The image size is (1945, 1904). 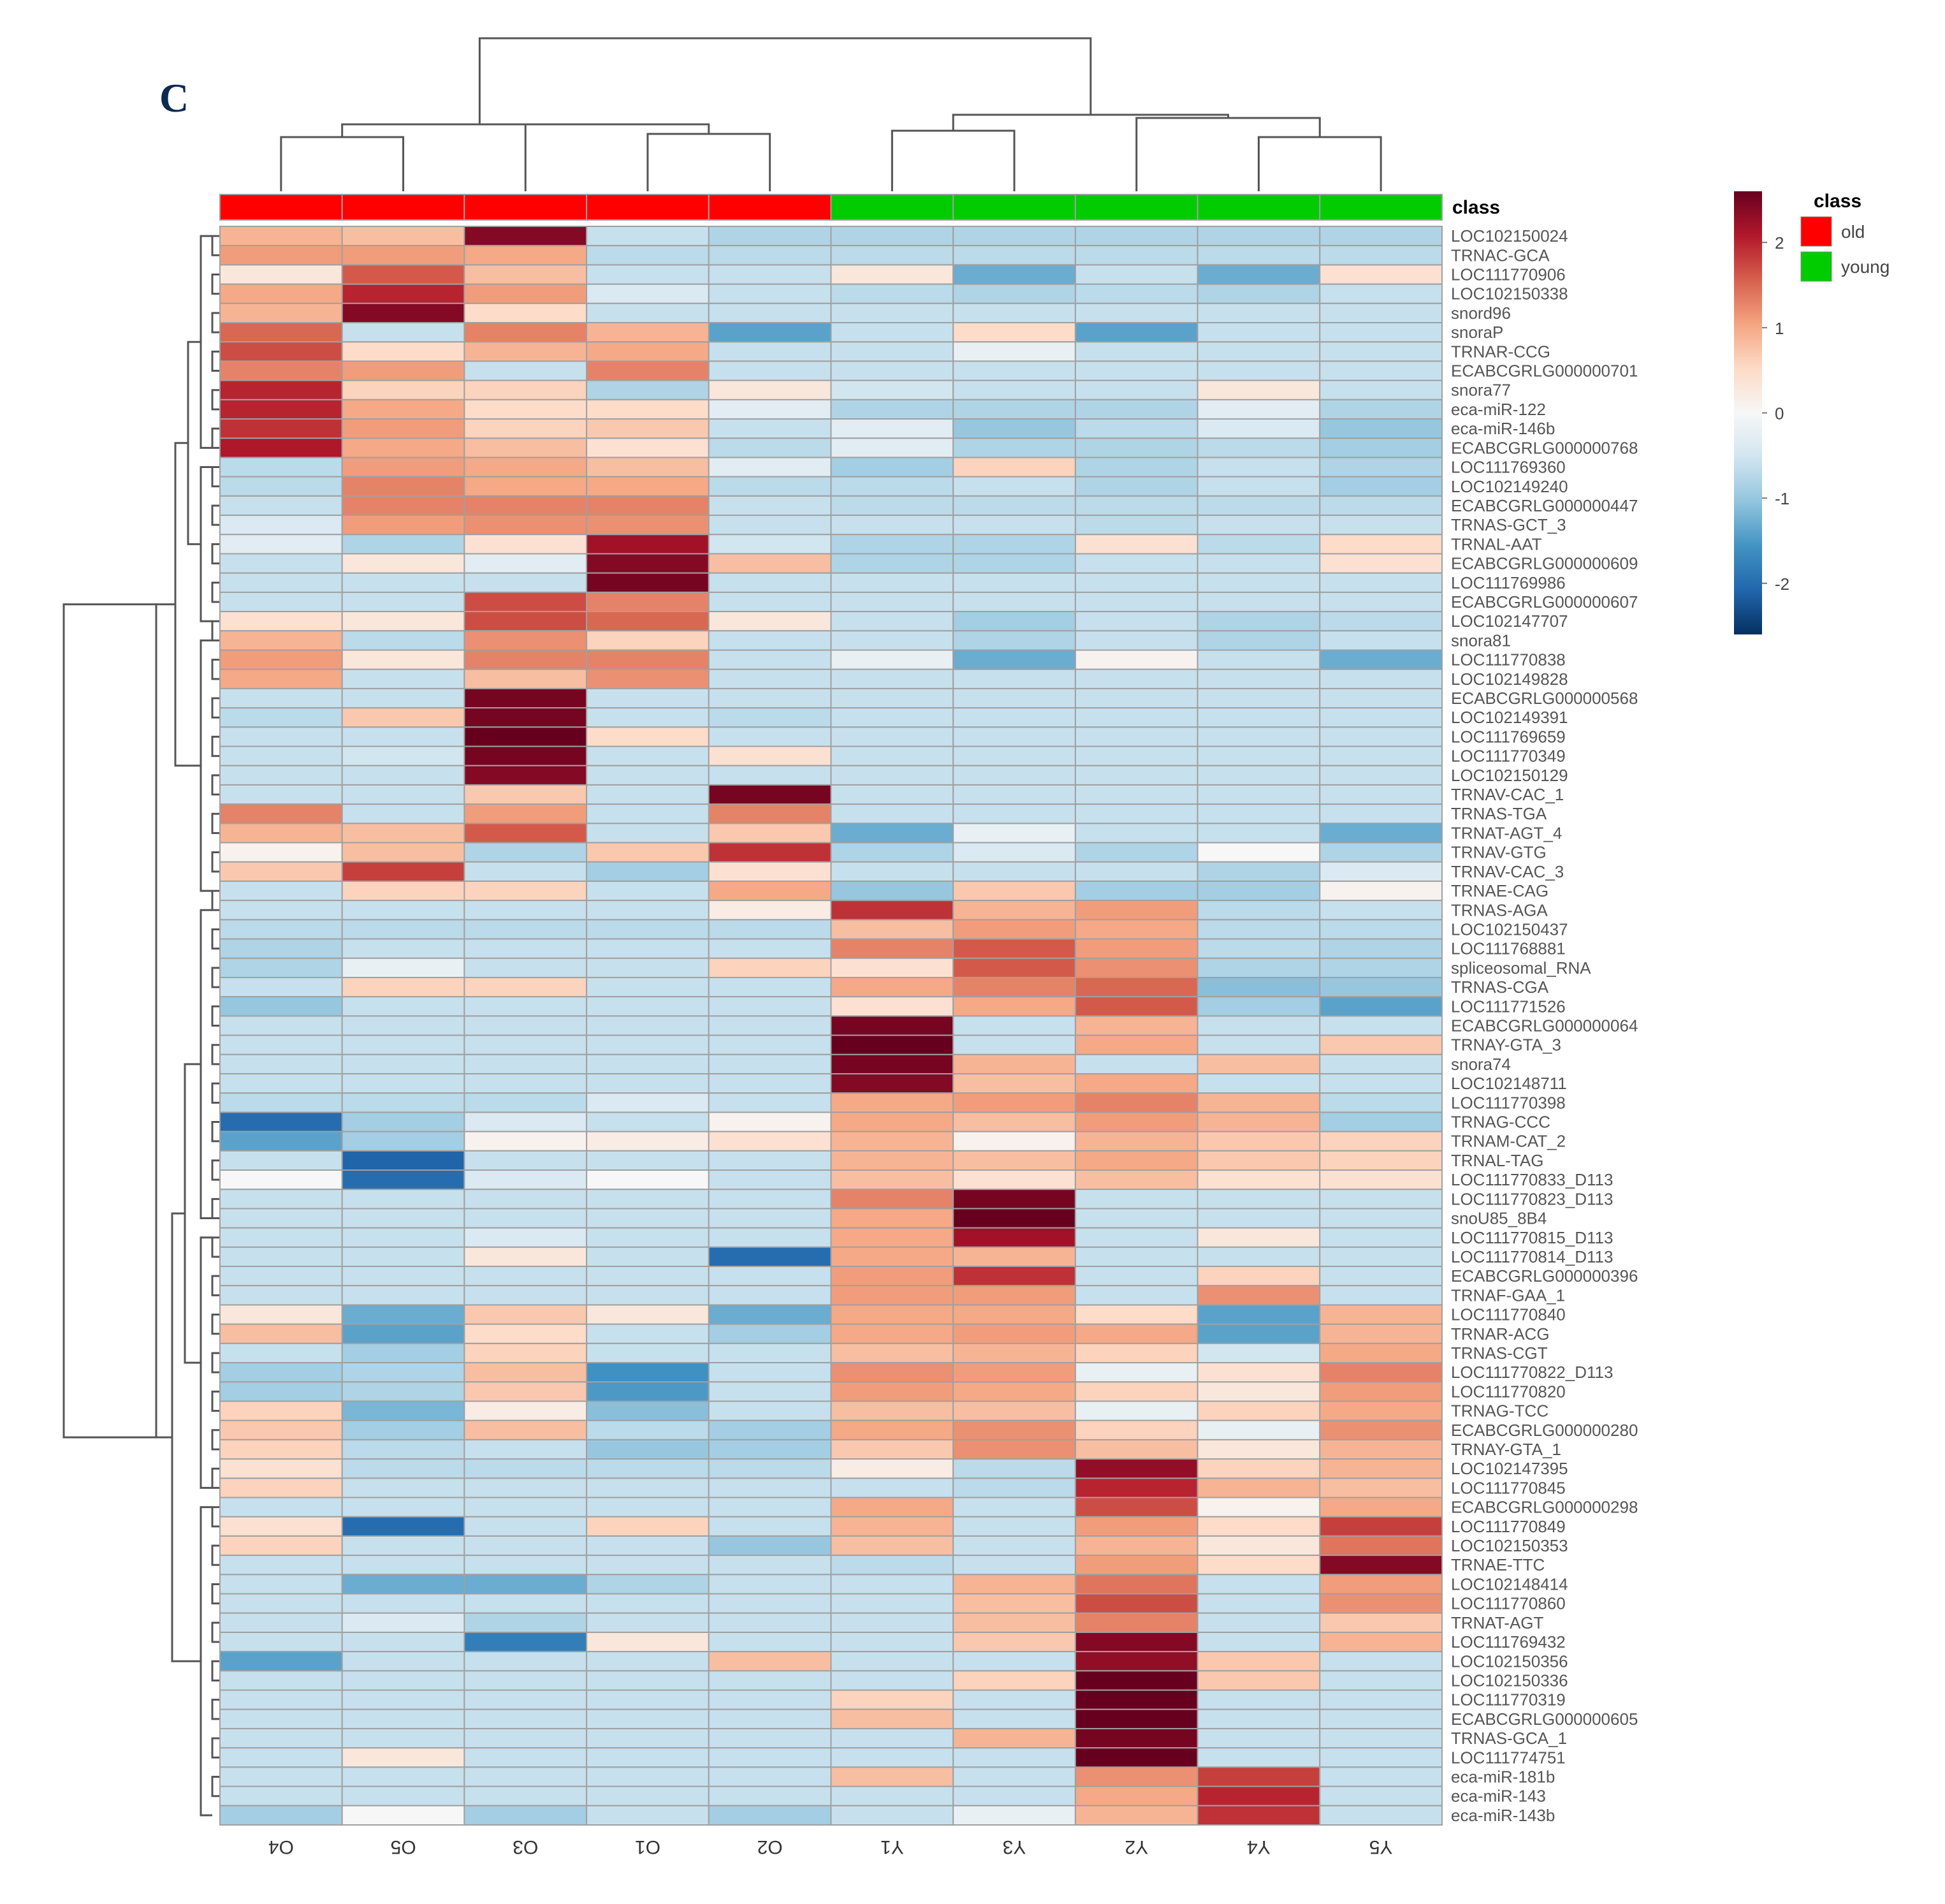 What do you see at coordinates (1506, 1449) in the screenshot?
I see `row-label: TRNAY-GTA_1` at bounding box center [1506, 1449].